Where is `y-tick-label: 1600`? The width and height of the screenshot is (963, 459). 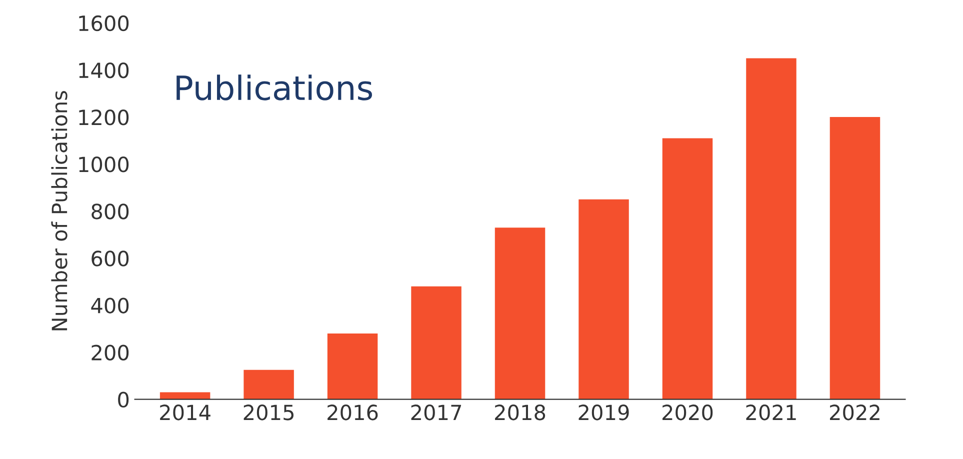
y-tick-label: 1600 is located at coordinates (104, 23).